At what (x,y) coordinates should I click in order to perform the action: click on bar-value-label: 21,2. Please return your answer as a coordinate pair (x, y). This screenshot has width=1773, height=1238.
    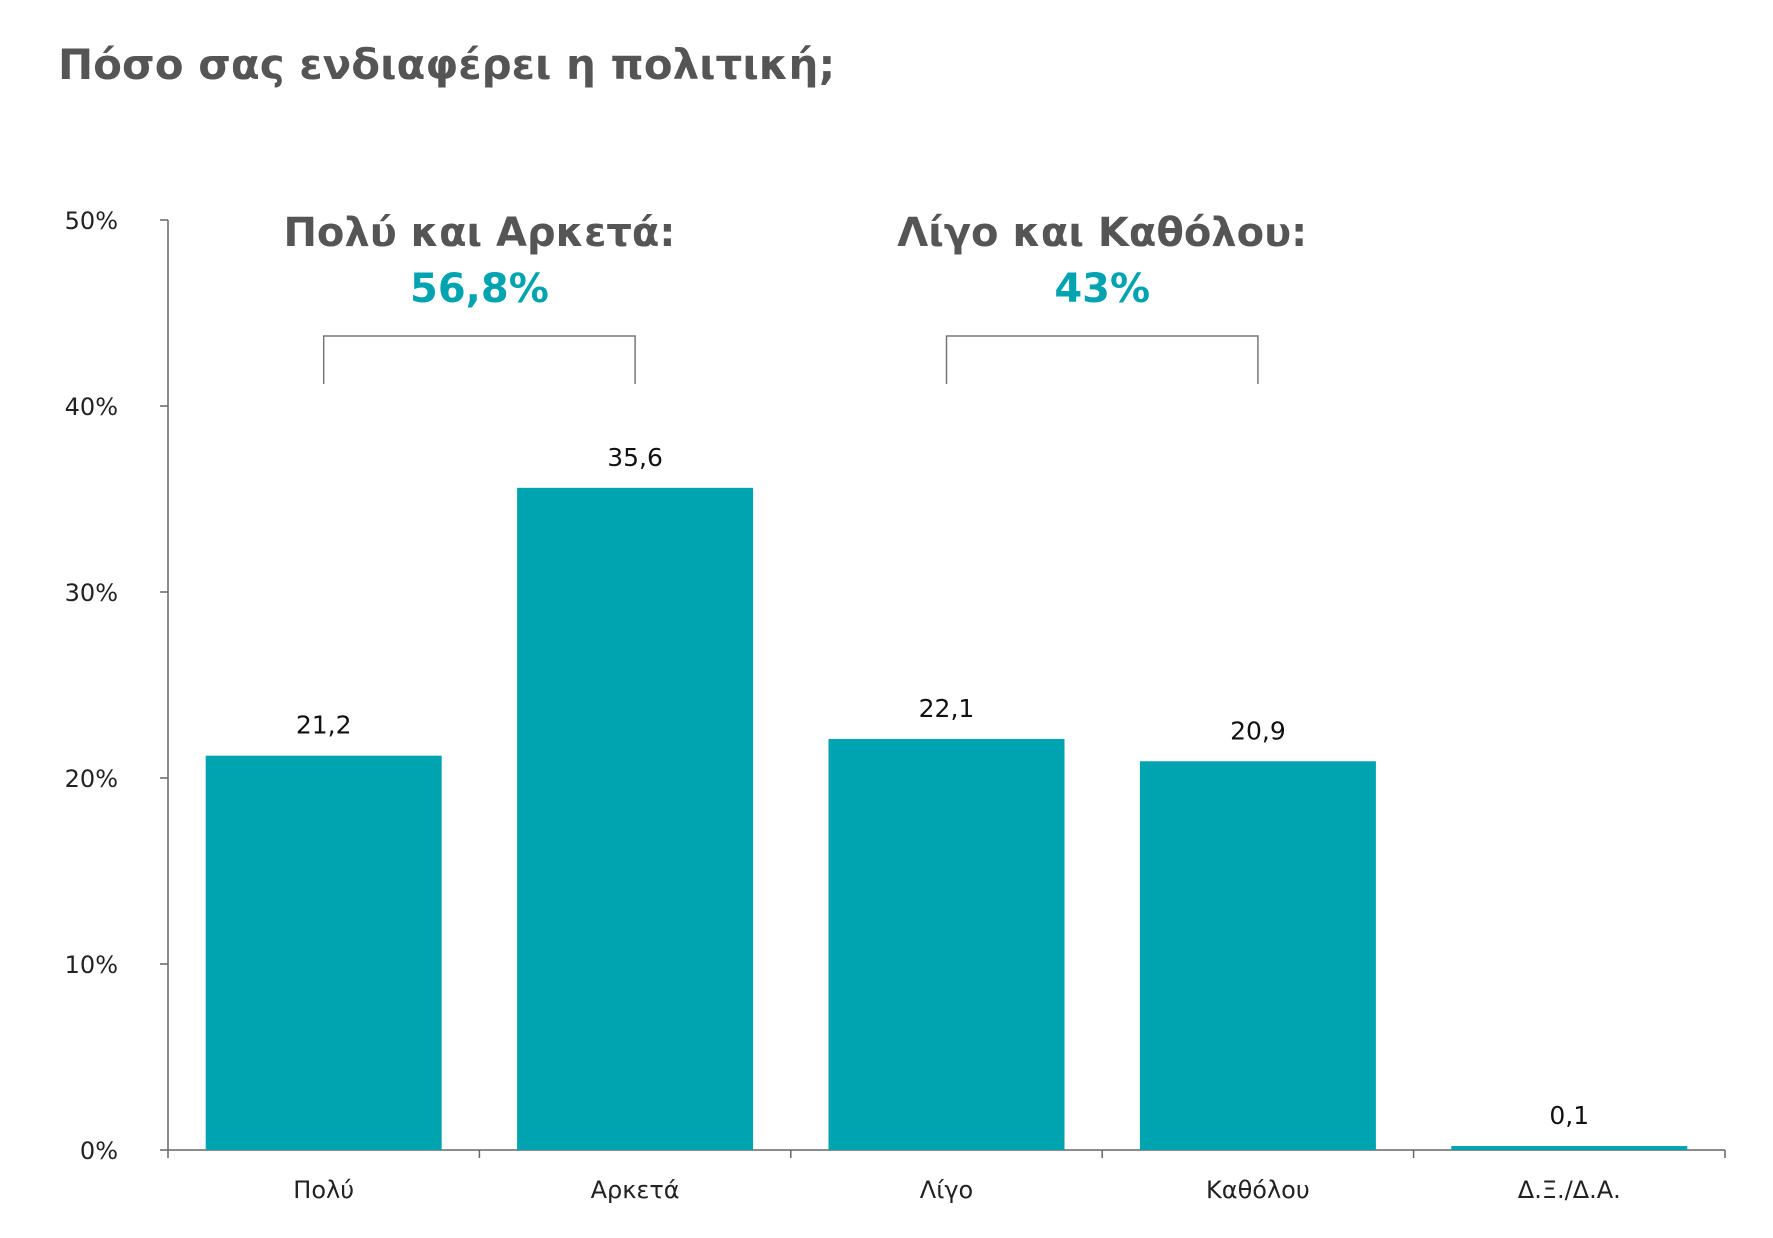
    Looking at the image, I should click on (324, 725).